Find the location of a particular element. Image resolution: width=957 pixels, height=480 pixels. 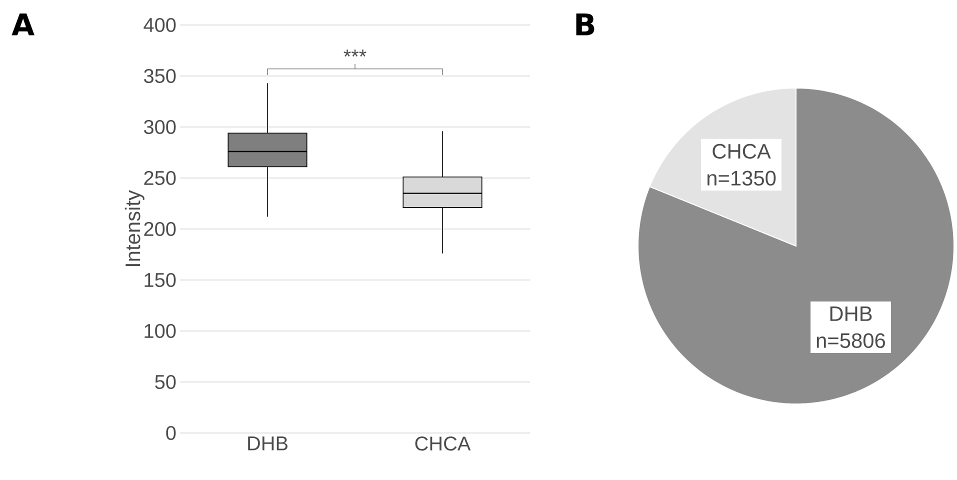

y-tick-label: 150 is located at coordinates (160, 280).